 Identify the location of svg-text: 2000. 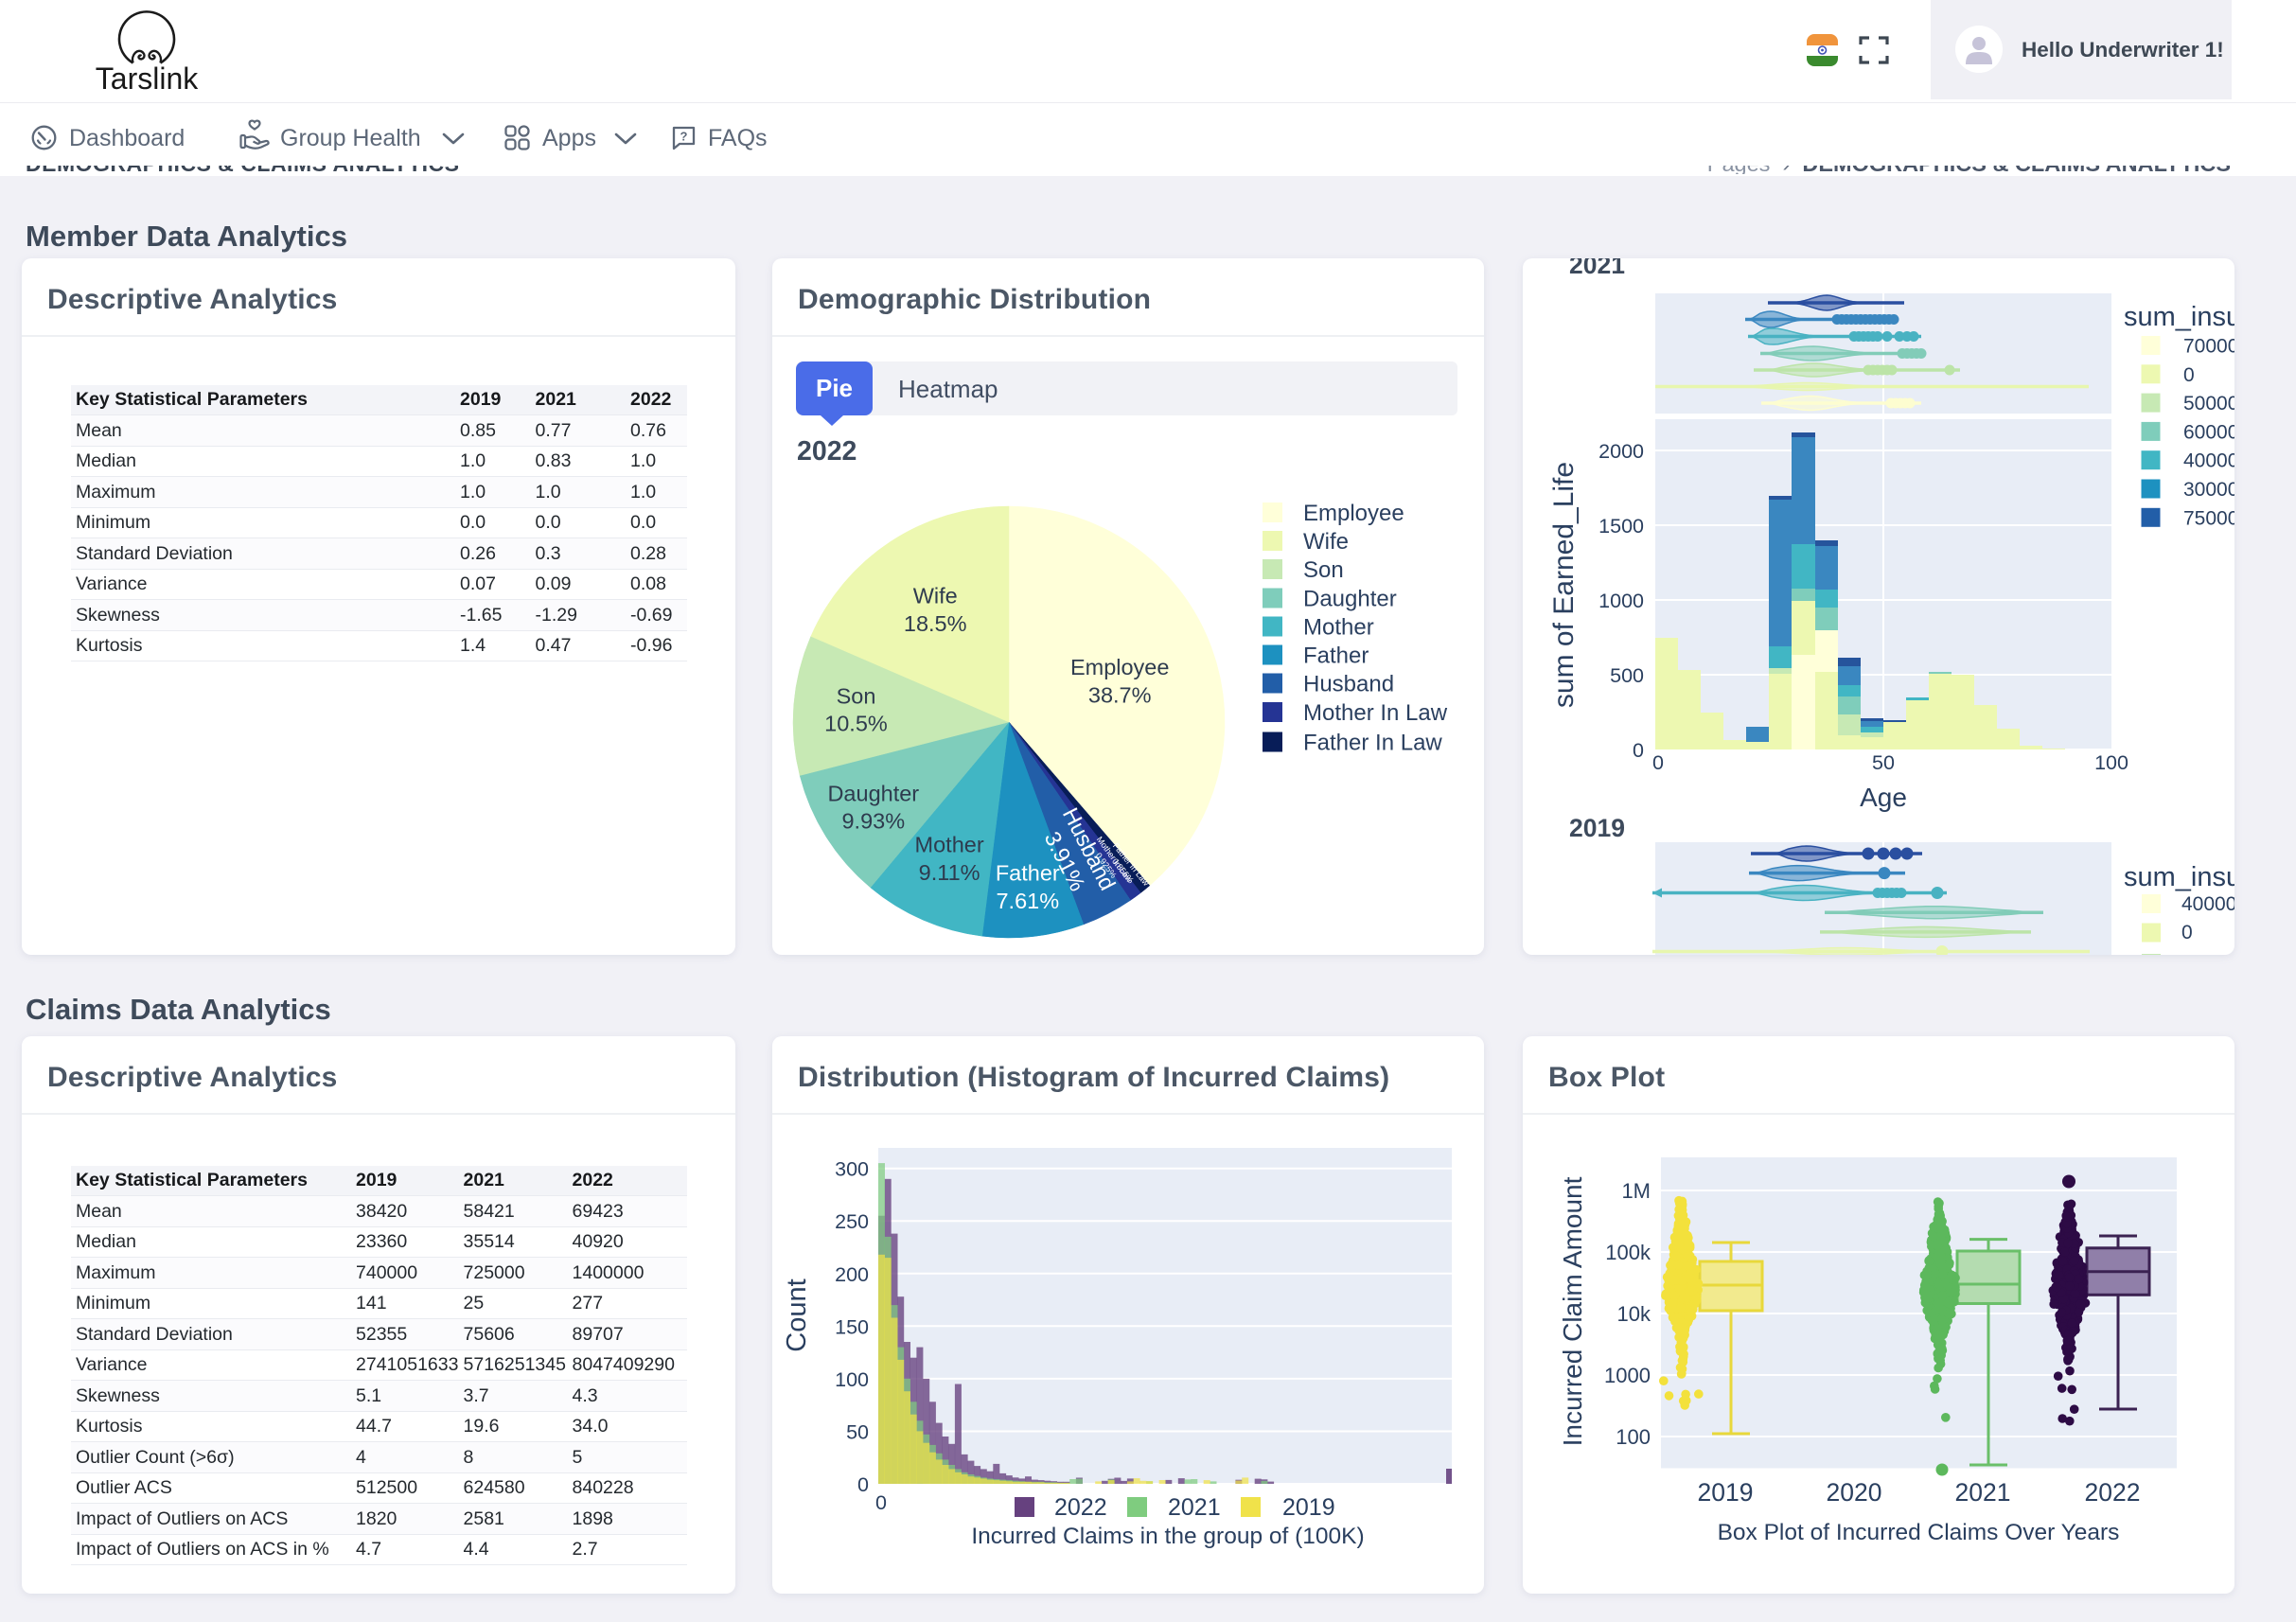
(1621, 452).